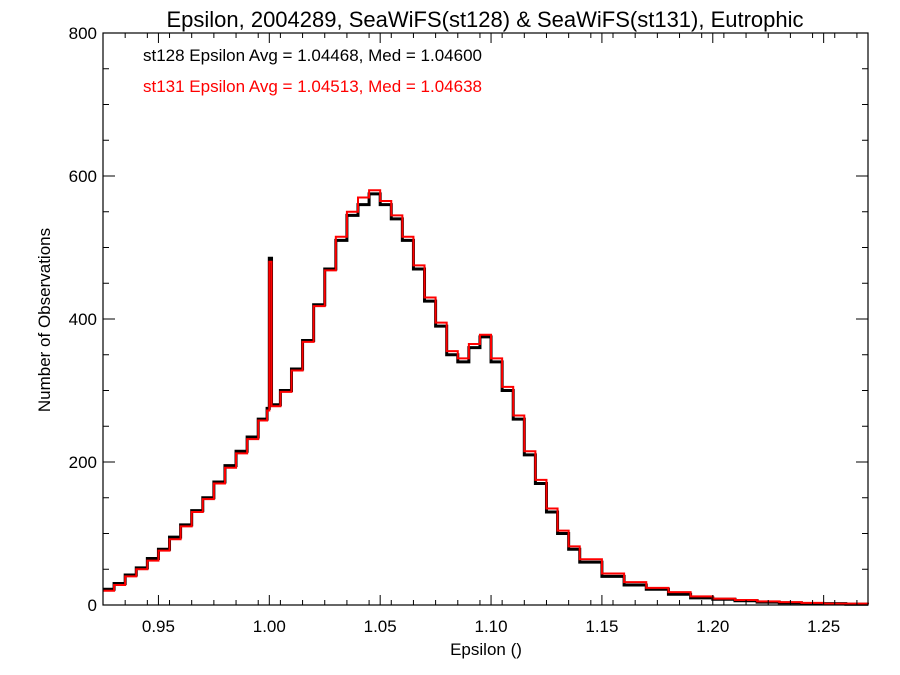 This screenshot has width=900, height=675. What do you see at coordinates (380, 626) in the screenshot?
I see `x-tick-label: 1.05` at bounding box center [380, 626].